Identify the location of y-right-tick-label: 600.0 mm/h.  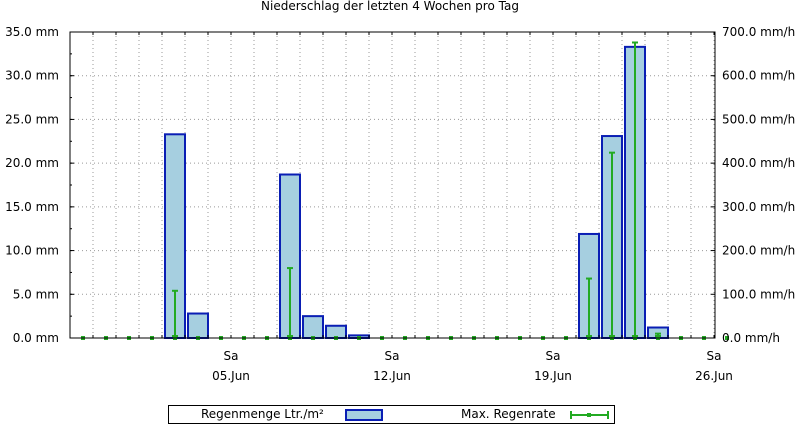
(758, 76).